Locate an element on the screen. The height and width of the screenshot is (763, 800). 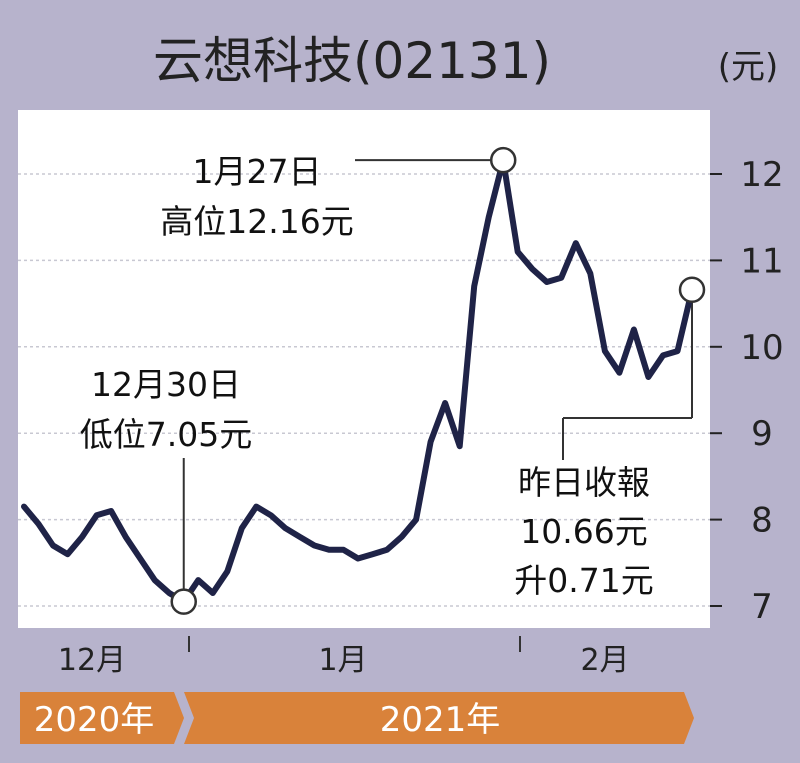
year-label-2021: 2021年 is located at coordinates (440, 720).